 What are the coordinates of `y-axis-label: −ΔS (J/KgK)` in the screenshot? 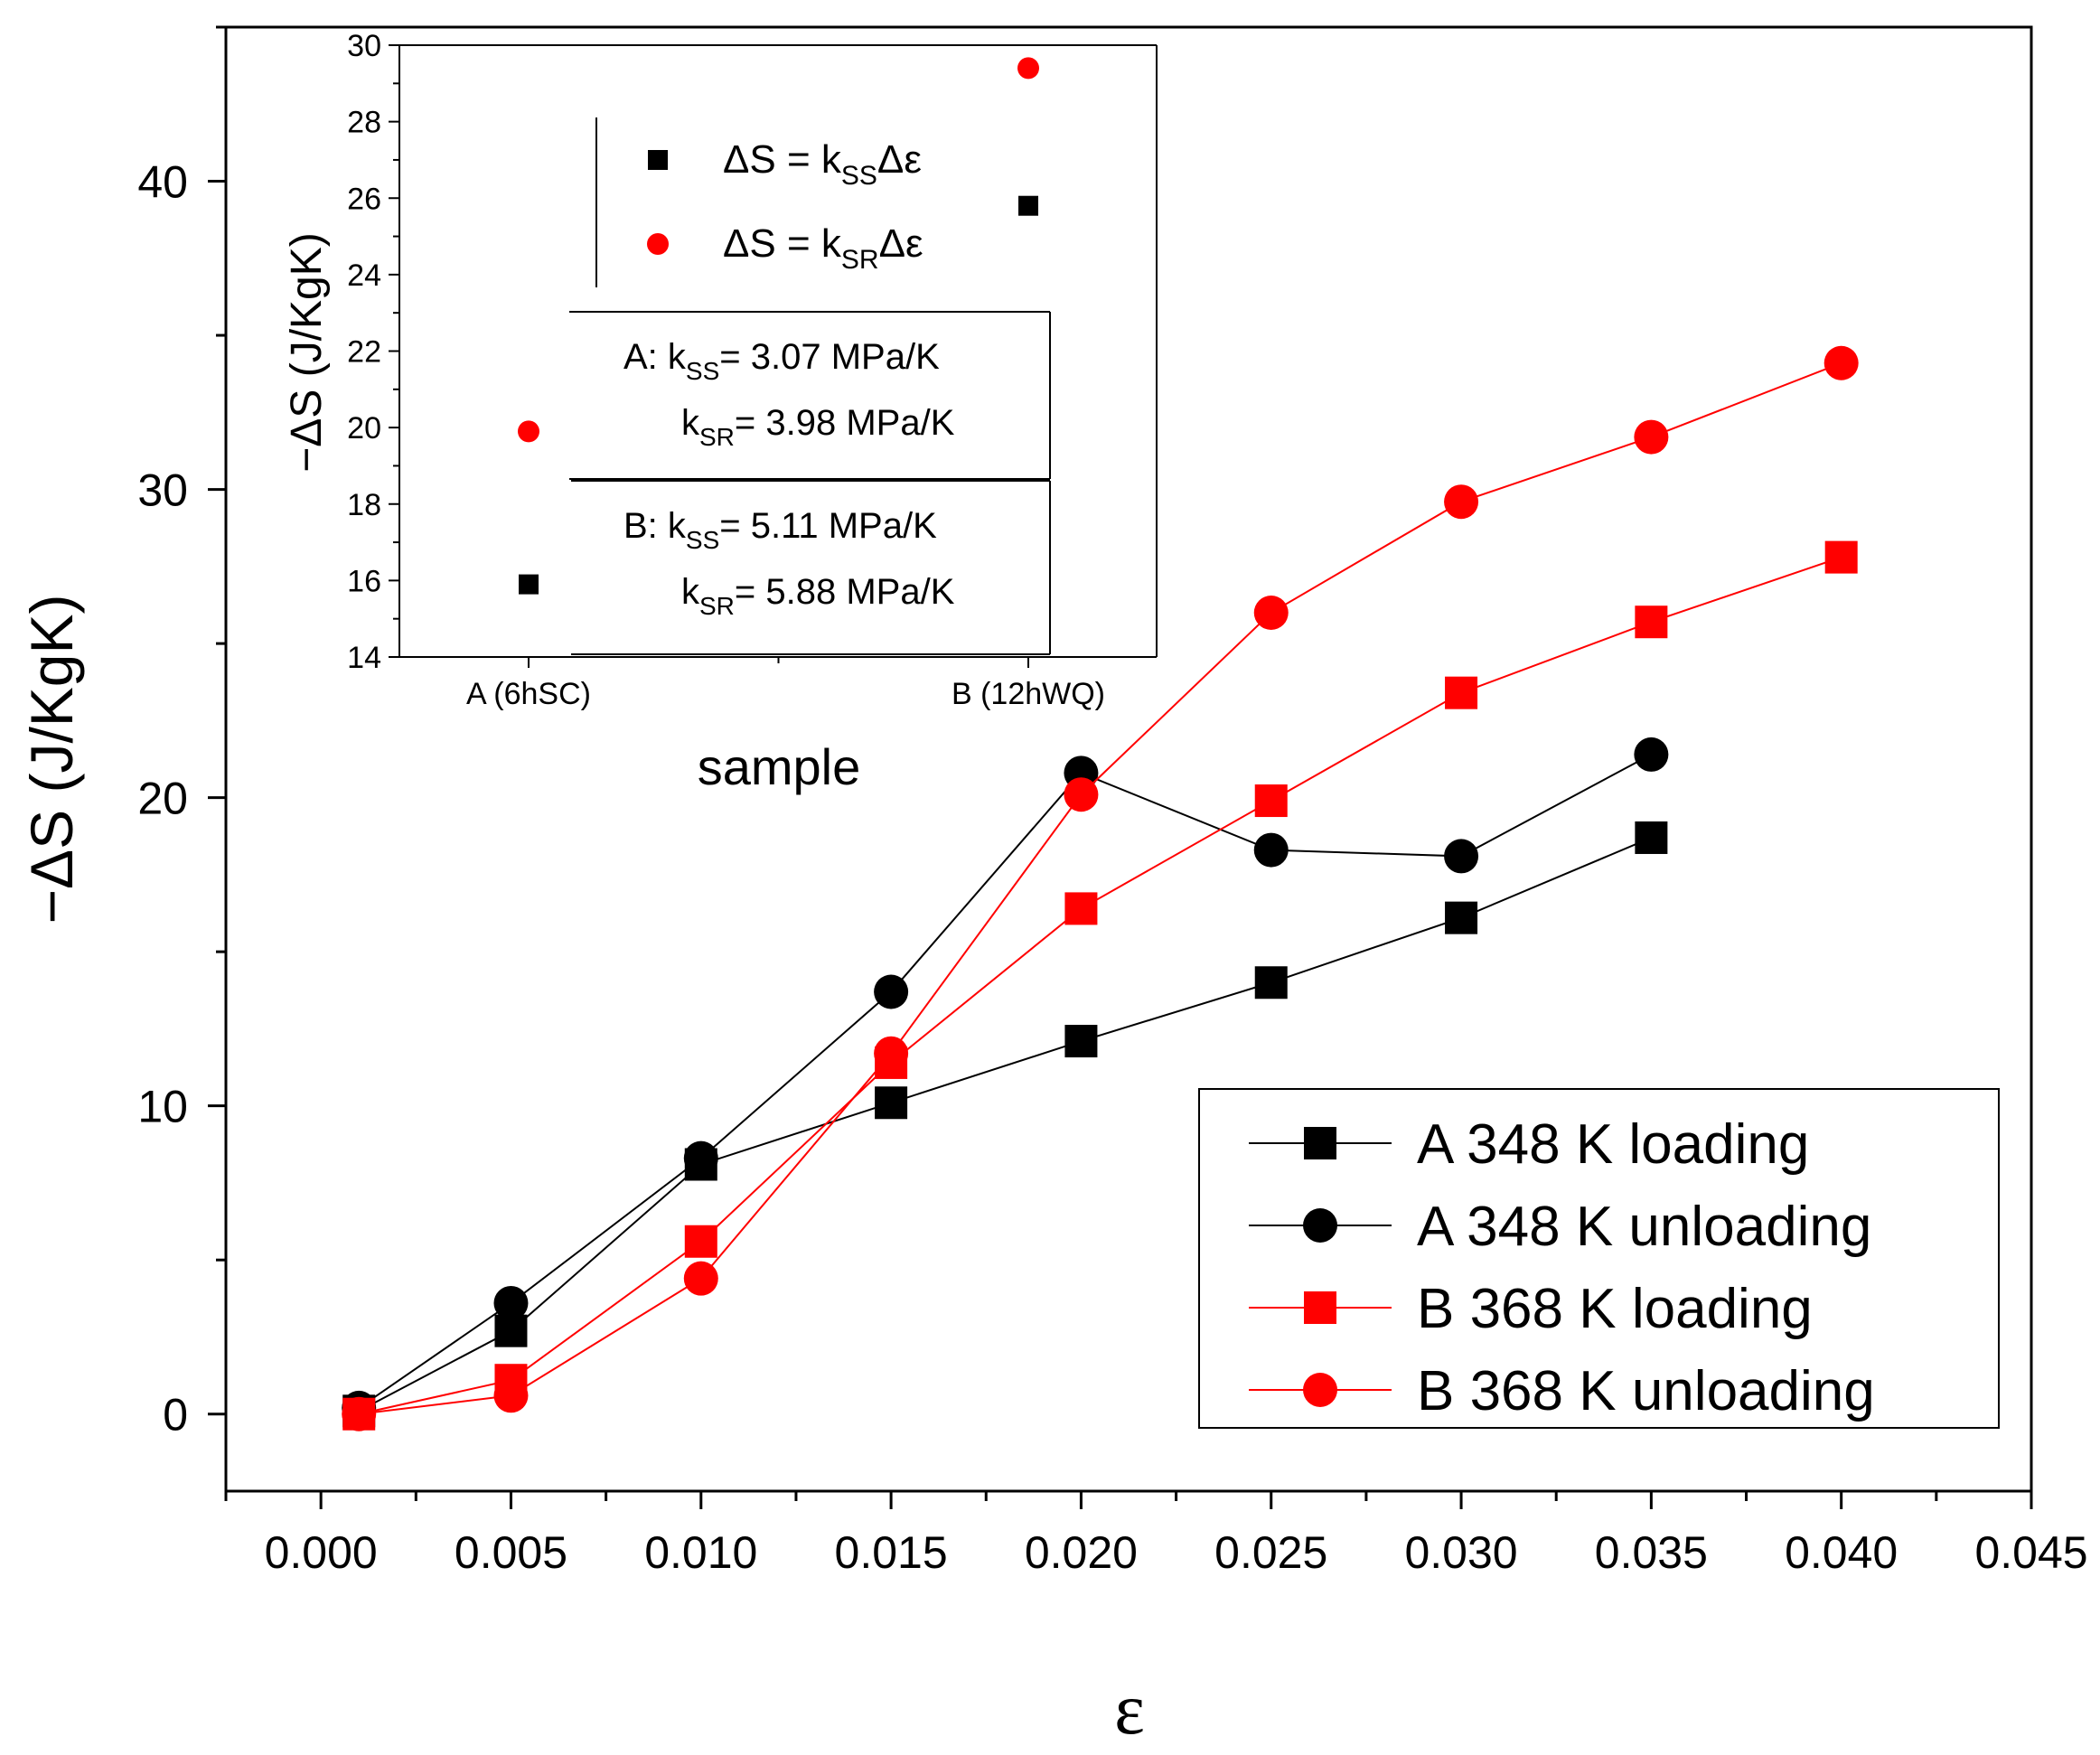 It's located at (51, 759).